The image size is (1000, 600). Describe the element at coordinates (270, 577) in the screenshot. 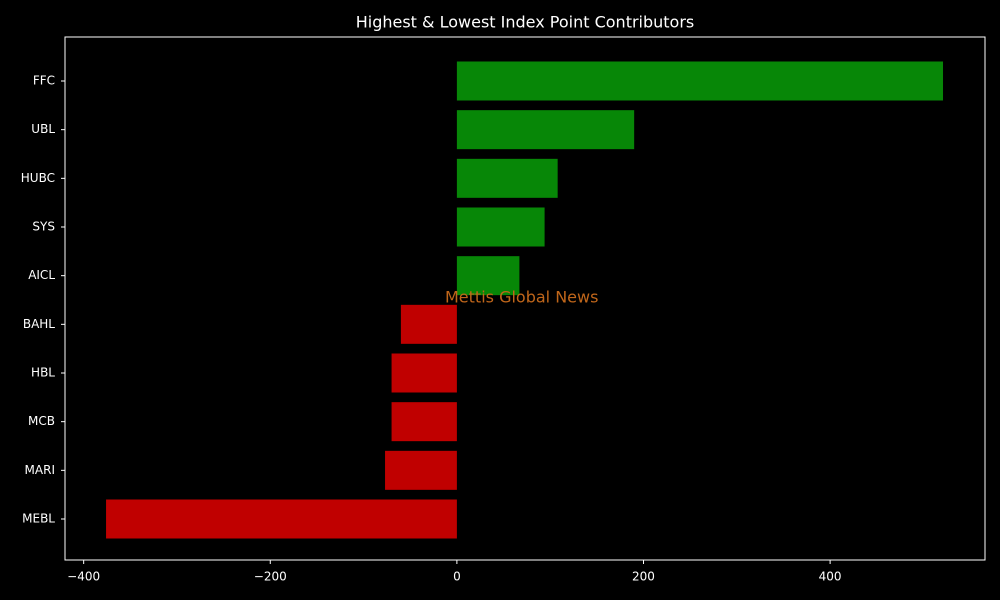

I see `x-tick-label: −200` at that location.